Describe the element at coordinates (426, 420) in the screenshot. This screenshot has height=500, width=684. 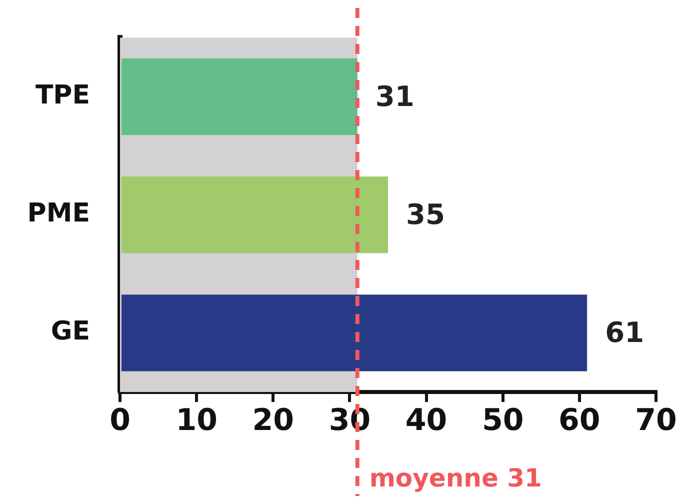
I see `x-tick-label: 40` at that location.